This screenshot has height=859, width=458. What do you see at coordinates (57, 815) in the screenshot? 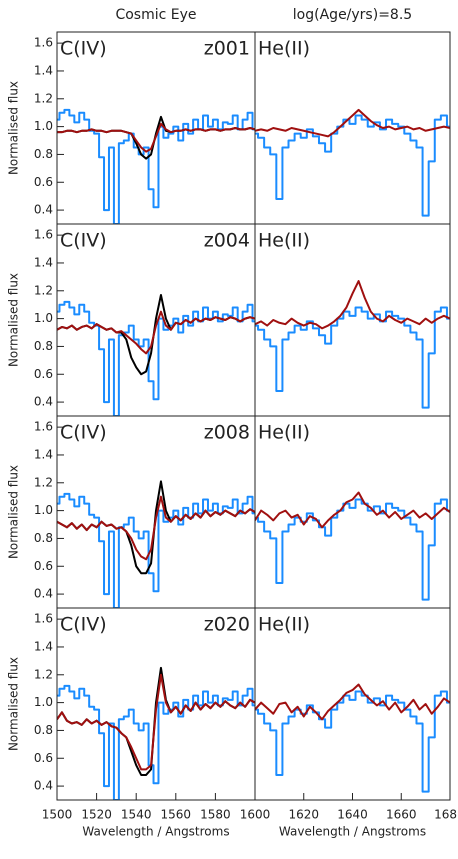
I see `x-tick-label: 1500` at bounding box center [57, 815].